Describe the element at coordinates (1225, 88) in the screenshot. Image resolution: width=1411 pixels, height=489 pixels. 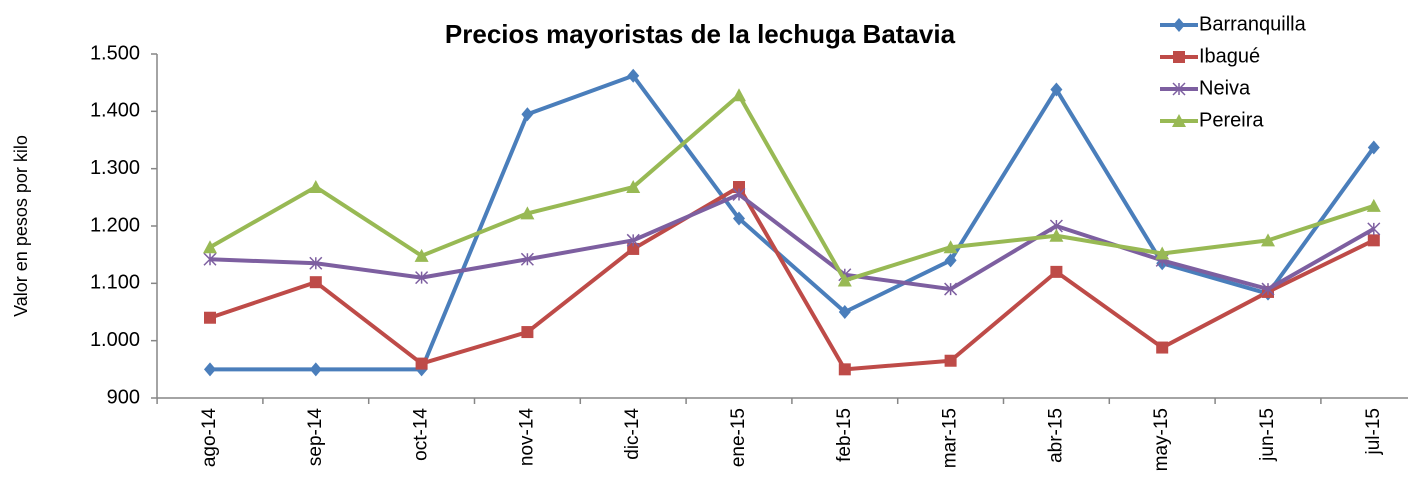
I see `legend-label: Neiva` at that location.